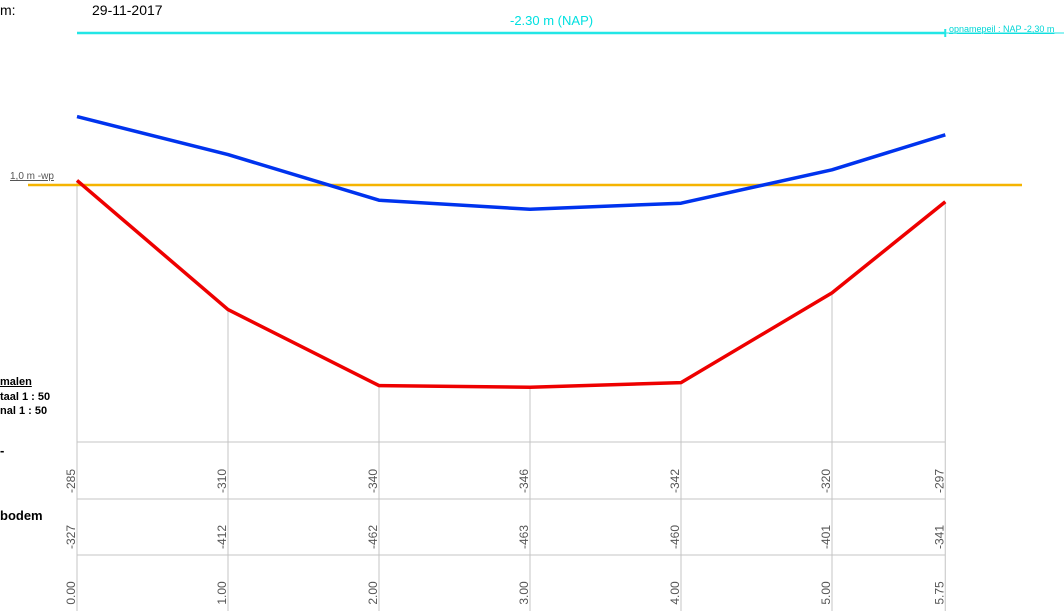 This screenshot has width=1064, height=611. What do you see at coordinates (373, 481) in the screenshot?
I see `water-level-value: -340` at bounding box center [373, 481].